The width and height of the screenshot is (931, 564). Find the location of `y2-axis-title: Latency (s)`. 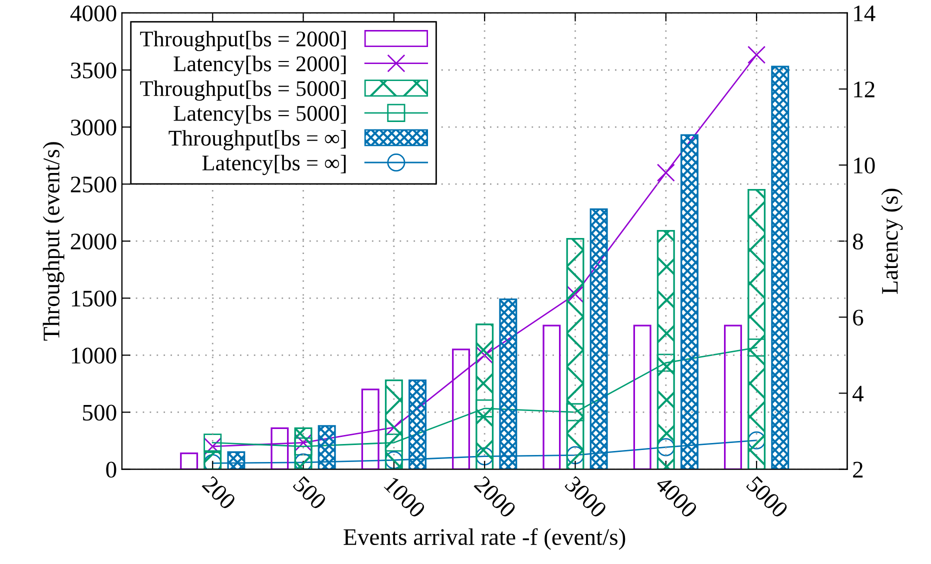

y2-axis-title: Latency (s) is located at coordinates (892, 241).